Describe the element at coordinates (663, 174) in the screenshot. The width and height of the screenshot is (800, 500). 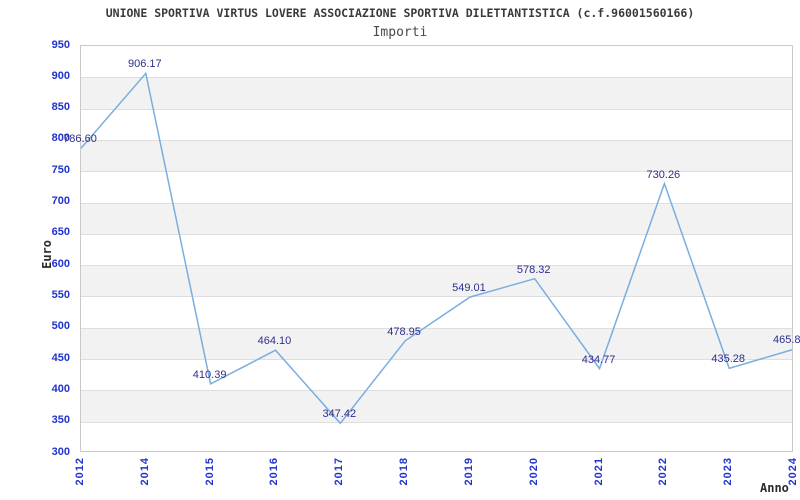
I see `data-point-label: 730.26` at that location.